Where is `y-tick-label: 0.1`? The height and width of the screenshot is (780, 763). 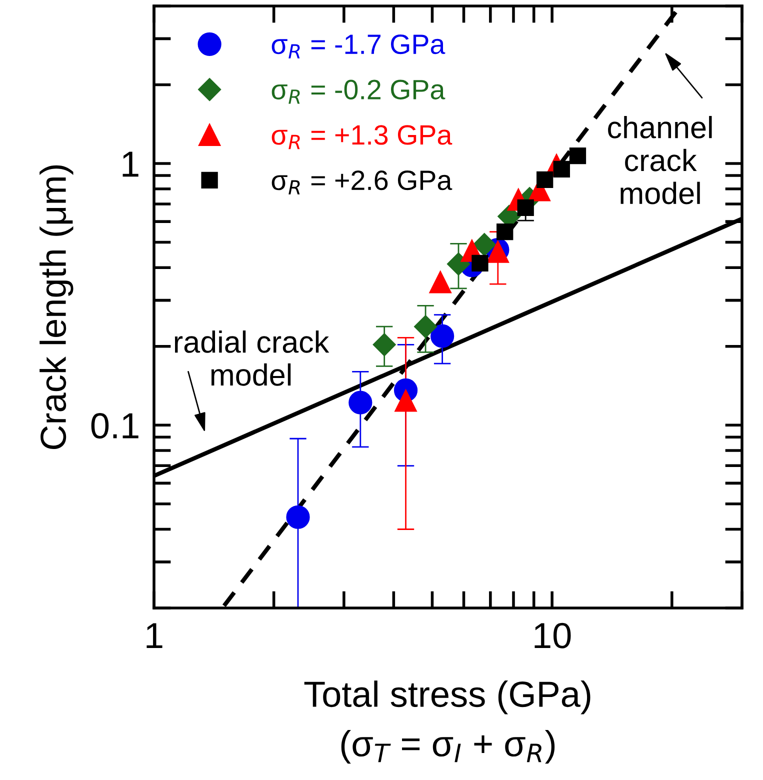
y-tick-label: 0.1 is located at coordinates (114, 426).